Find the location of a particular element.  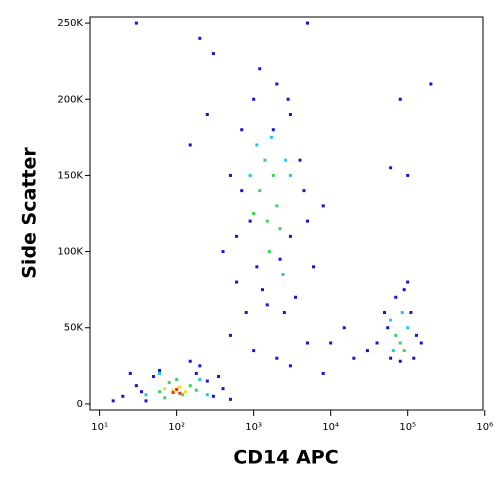

y-tick-label: 100K is located at coordinates (70, 252).